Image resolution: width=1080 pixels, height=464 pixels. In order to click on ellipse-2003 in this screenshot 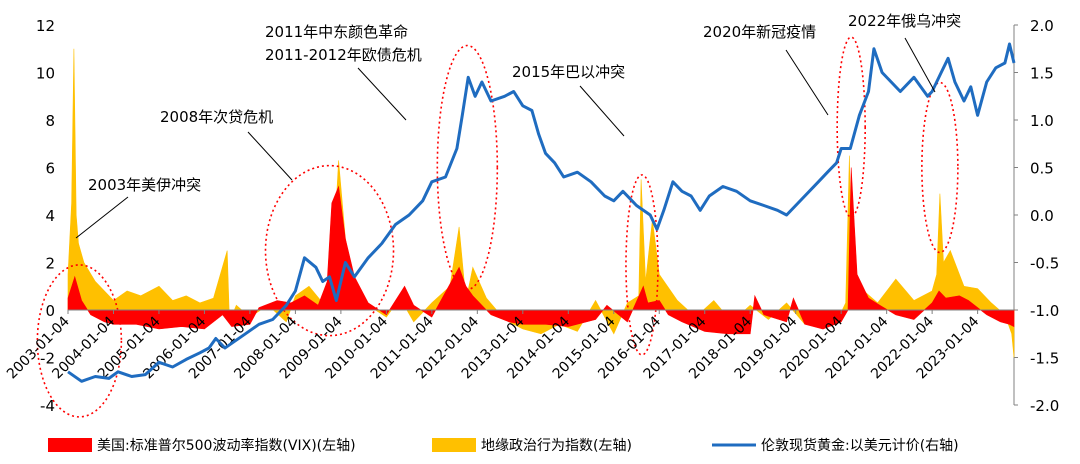, I will do `click(79, 341)`.